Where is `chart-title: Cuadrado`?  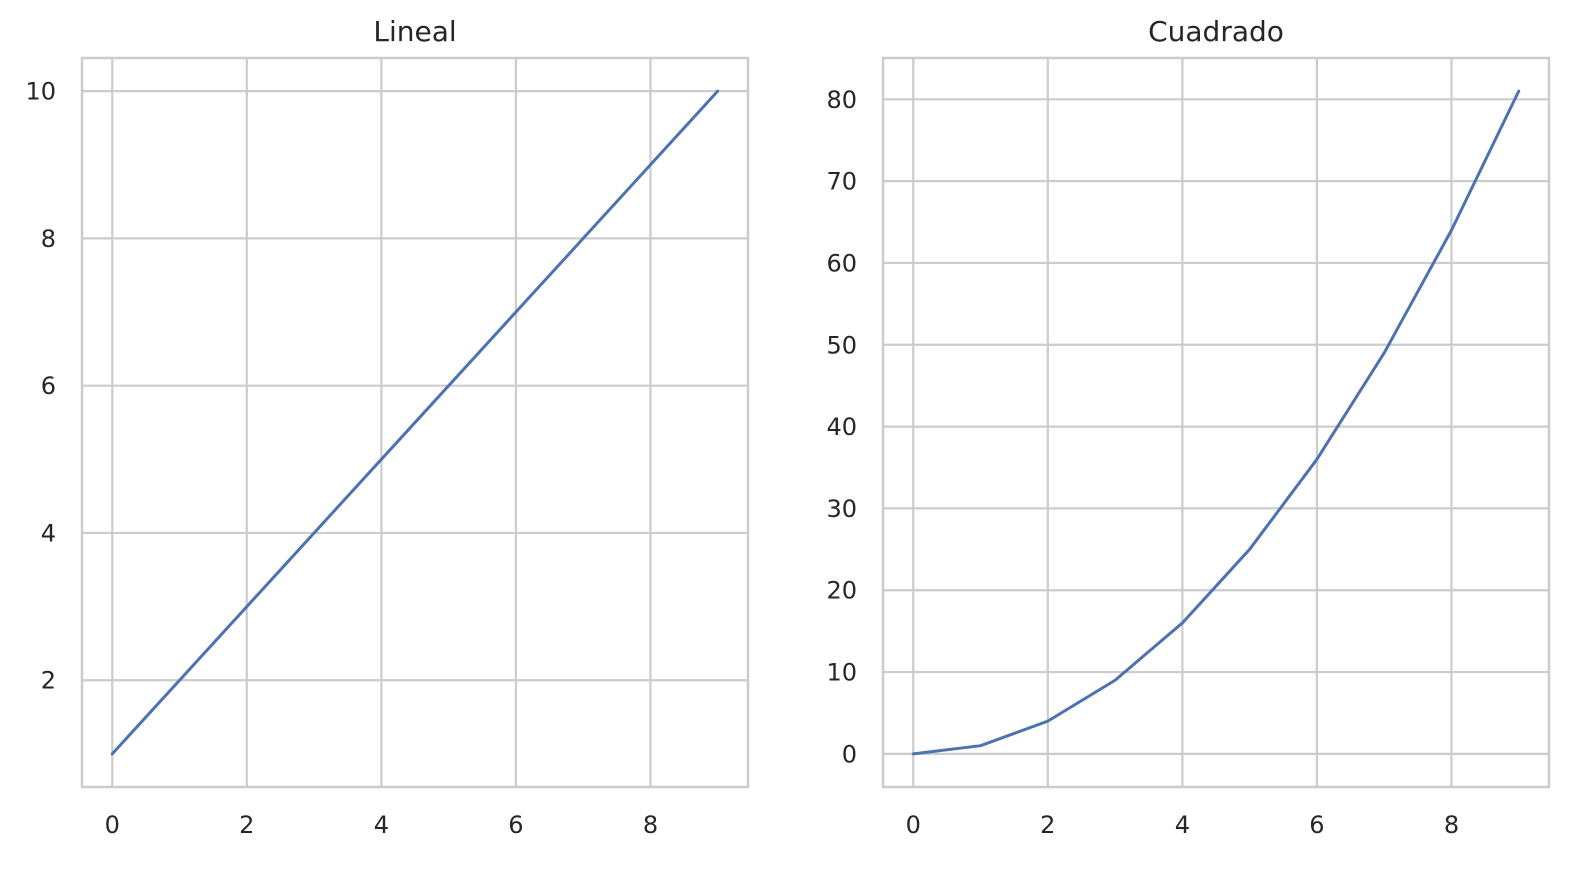 chart-title: Cuadrado is located at coordinates (1216, 31).